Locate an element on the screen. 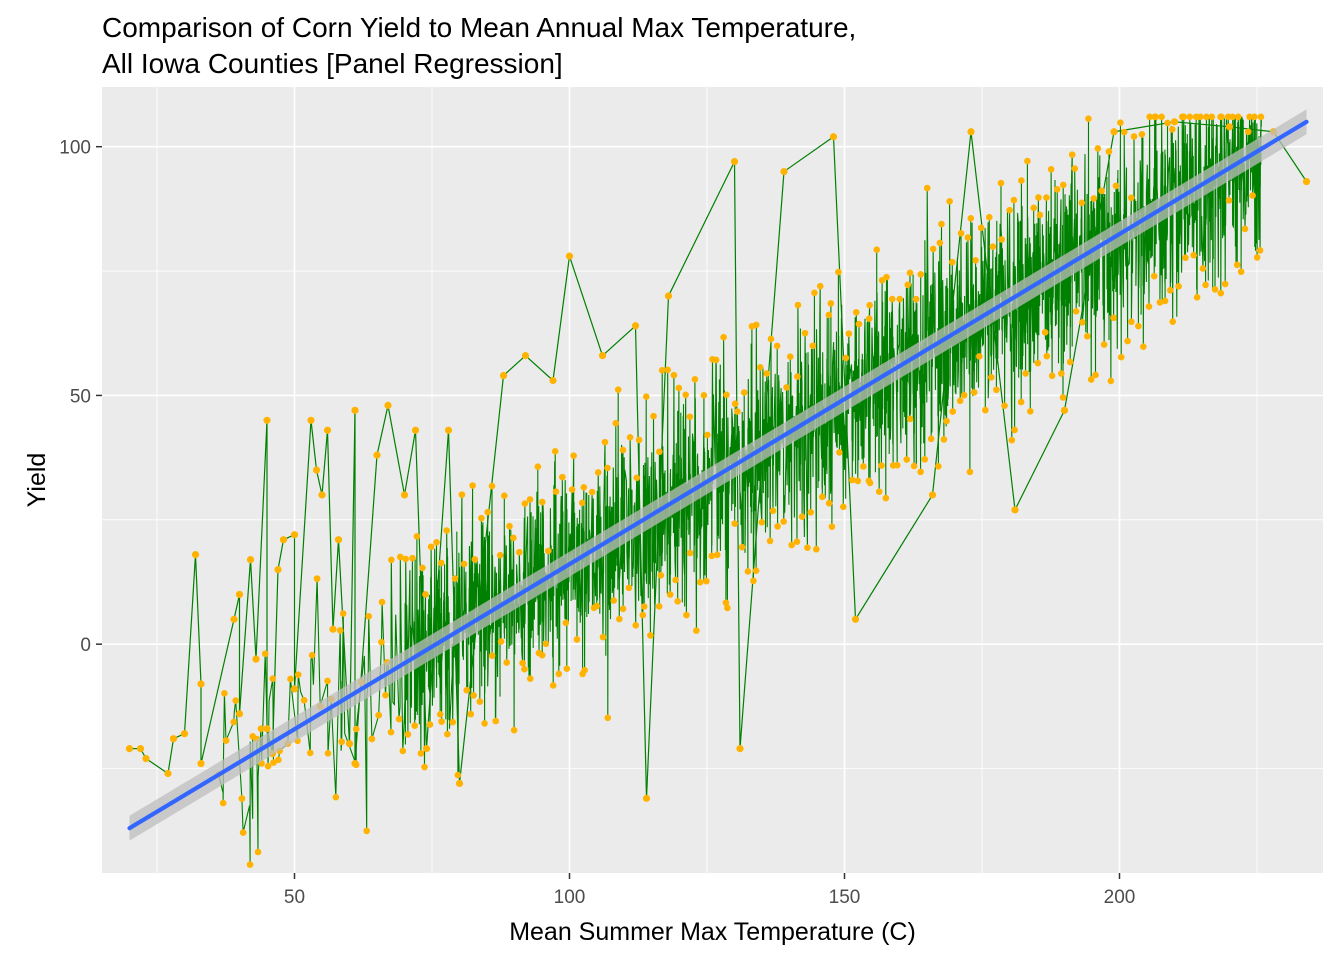  x-tick-label: 100 is located at coordinates (570, 897).